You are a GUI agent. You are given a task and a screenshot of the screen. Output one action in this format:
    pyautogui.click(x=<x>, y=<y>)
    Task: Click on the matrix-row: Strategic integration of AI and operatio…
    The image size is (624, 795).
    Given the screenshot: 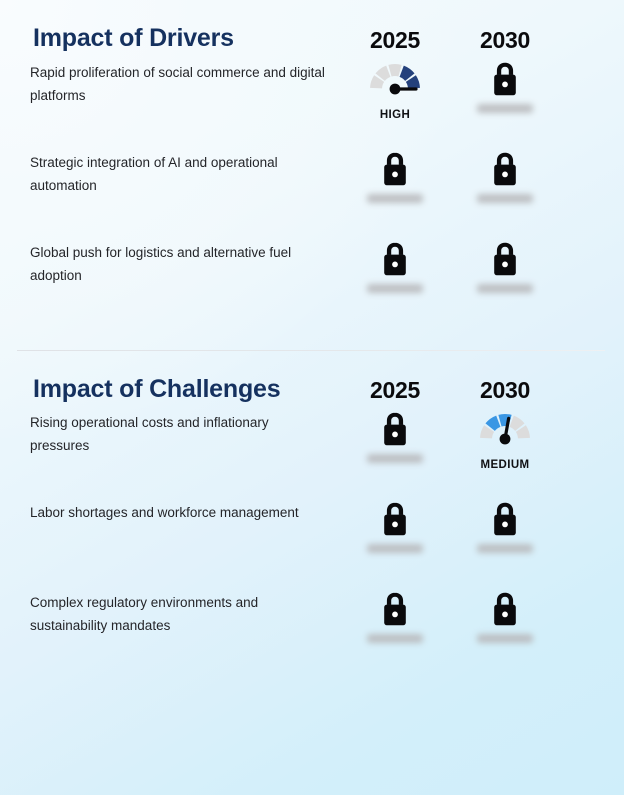 What is the action you would take?
    pyautogui.click(x=312, y=197)
    